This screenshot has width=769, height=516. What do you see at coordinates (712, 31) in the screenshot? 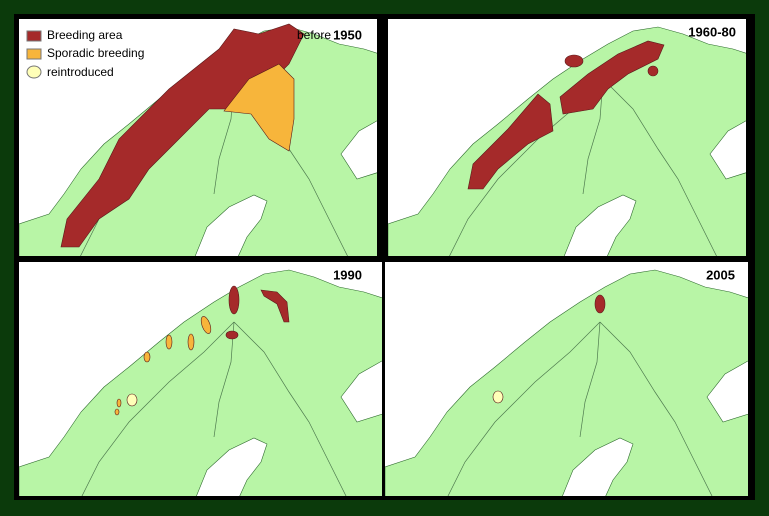
I see `panel-label: 1960-80` at bounding box center [712, 31].